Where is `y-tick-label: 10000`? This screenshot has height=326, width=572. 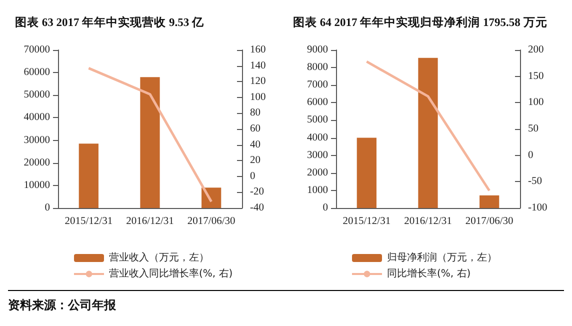
y-tick-label: 10000 is located at coordinates (37, 185).